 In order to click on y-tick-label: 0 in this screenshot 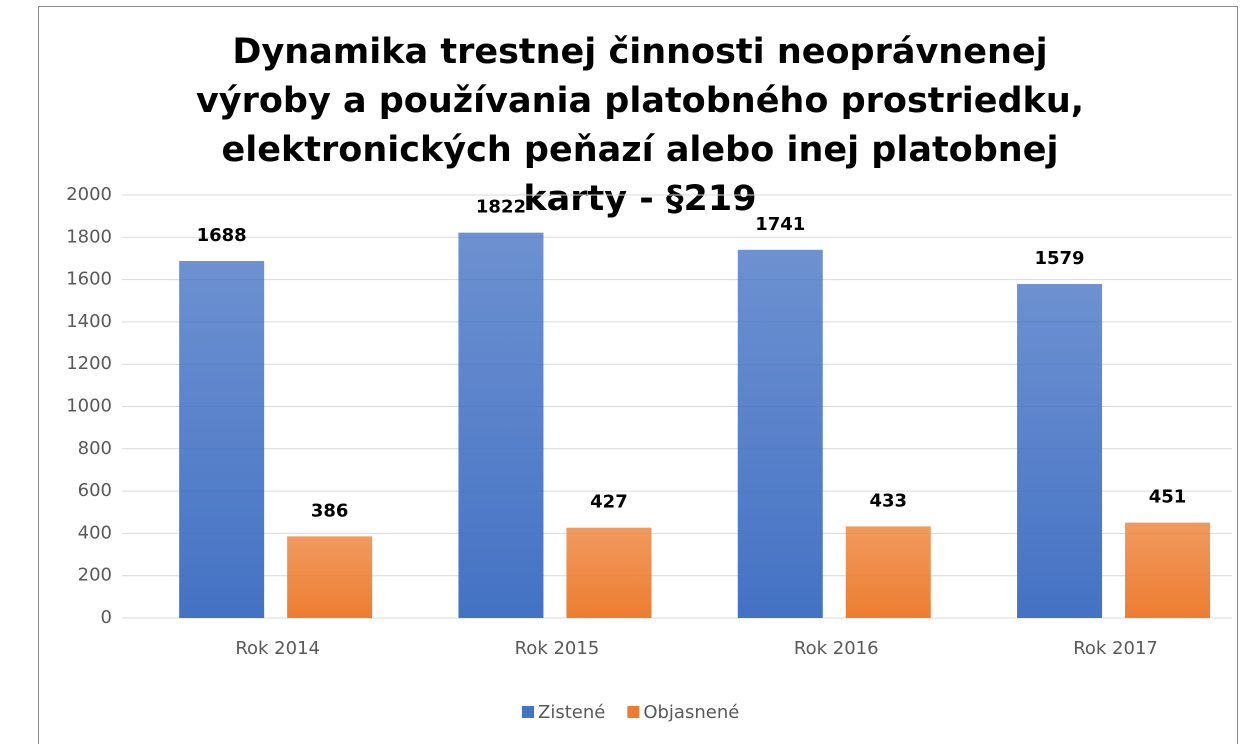, I will do `click(106, 617)`.